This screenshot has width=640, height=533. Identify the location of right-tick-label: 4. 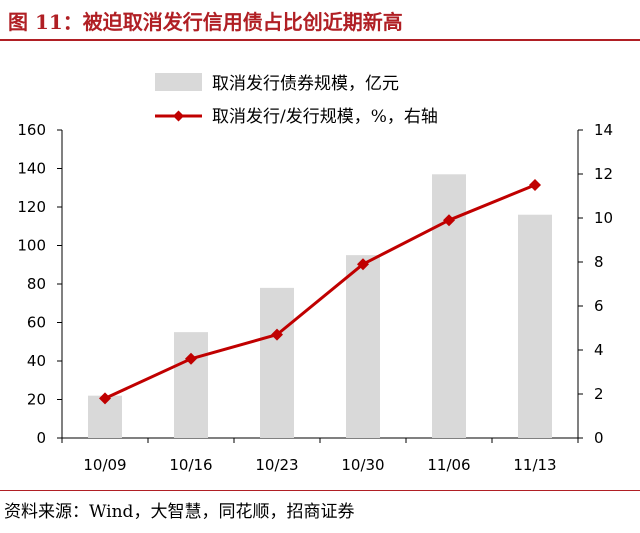
(599, 350).